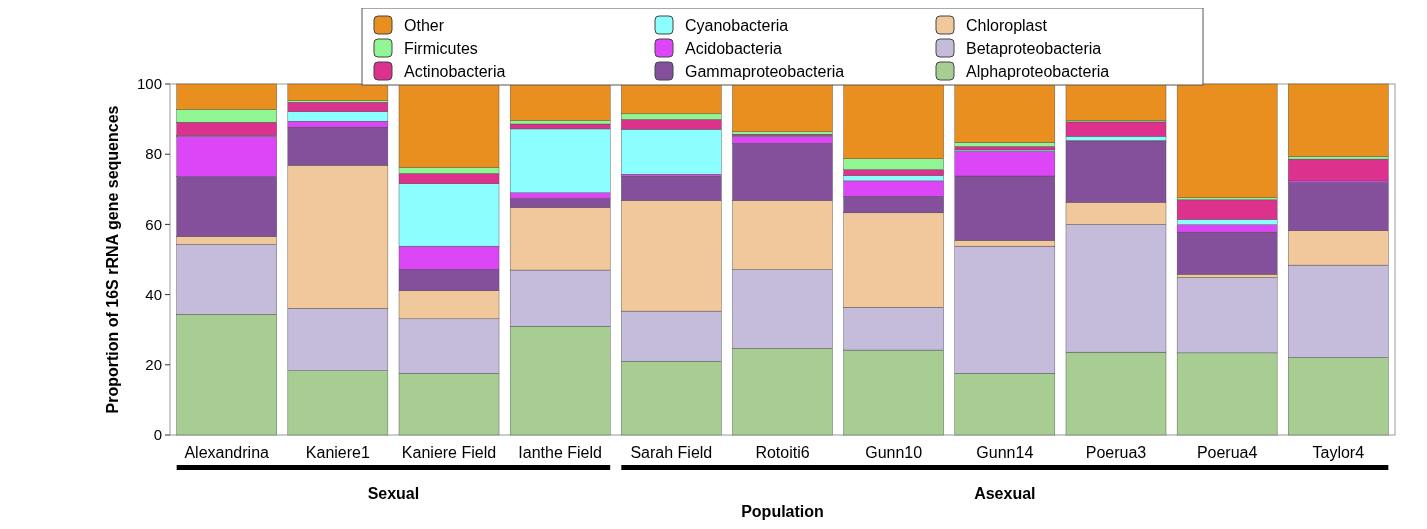 Image resolution: width=1427 pixels, height=529 pixels. Describe the element at coordinates (1005, 452) in the screenshot. I see `x-tick-label: Gunn14` at that location.